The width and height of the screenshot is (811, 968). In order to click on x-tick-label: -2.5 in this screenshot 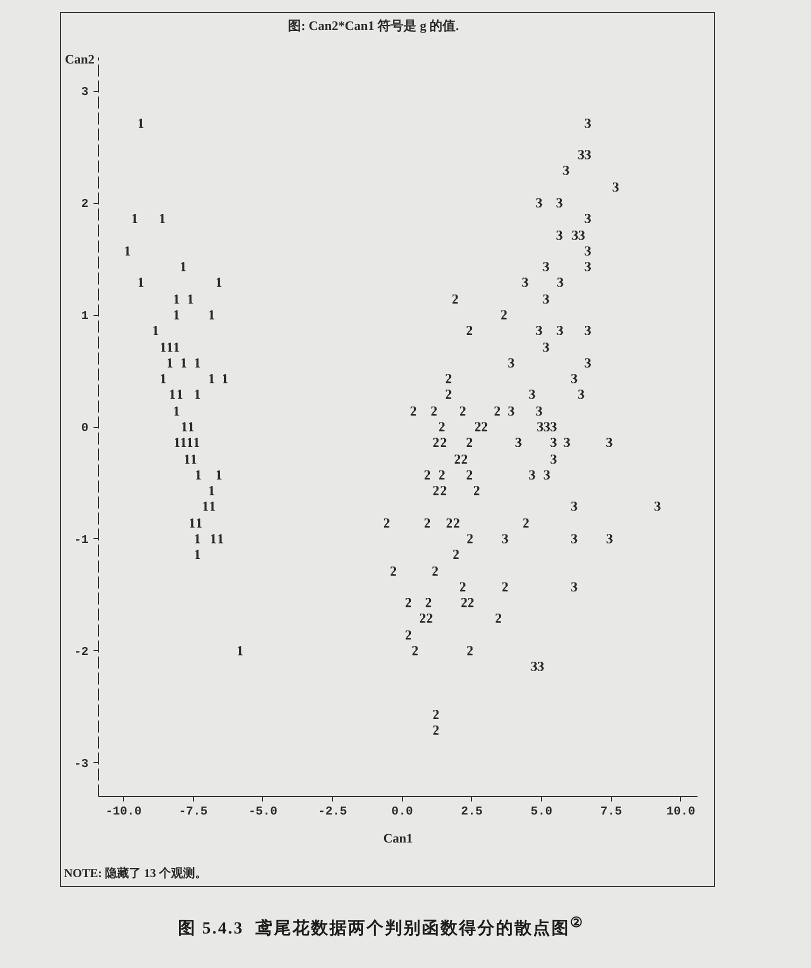, I will do `click(332, 811)`.